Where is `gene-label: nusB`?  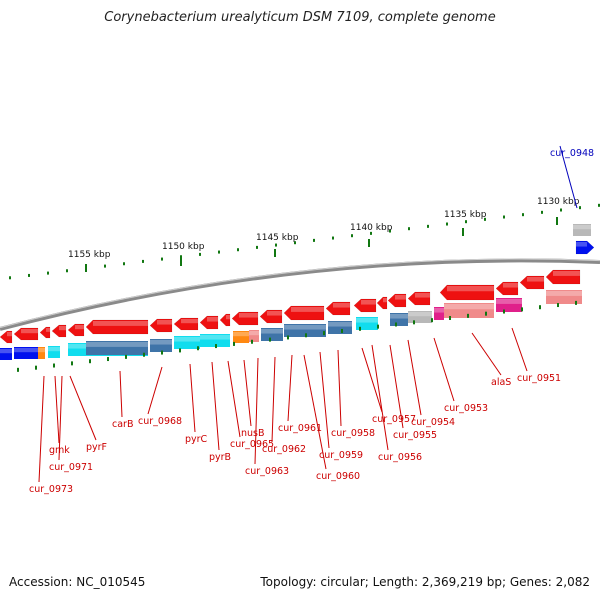 gene-label: nusB is located at coordinates (253, 433).